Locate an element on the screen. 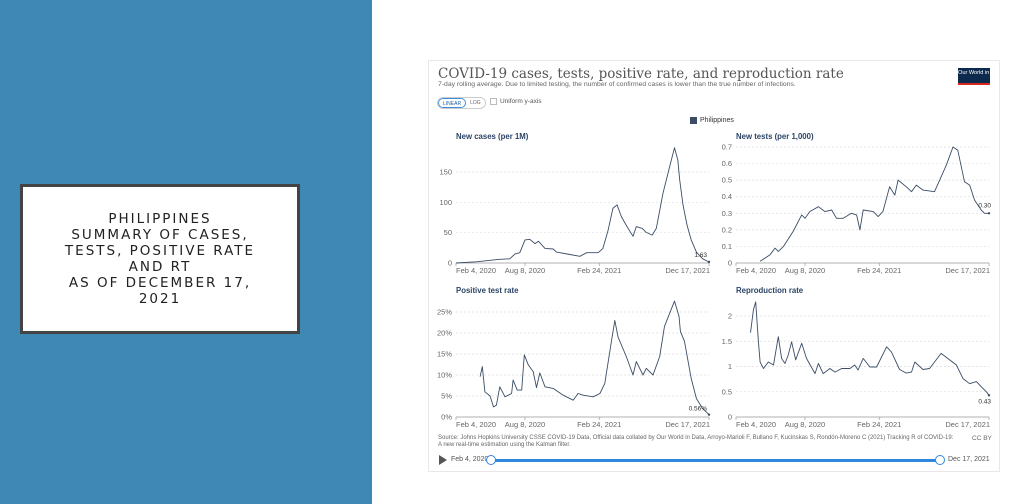 This screenshot has height=504, width=1024. timeline-end-handle is located at coordinates (940, 460).